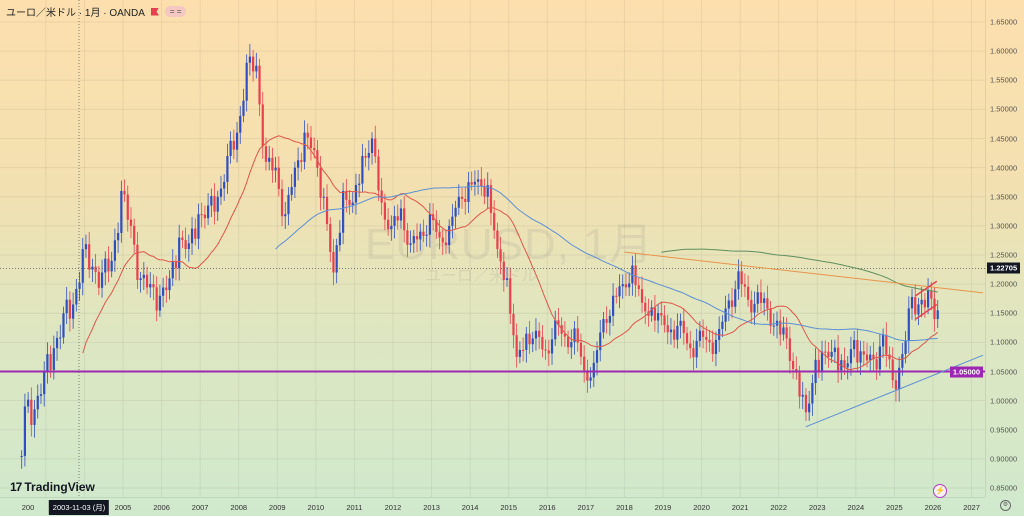 This screenshot has width=1024, height=517. What do you see at coordinates (154, 11) in the screenshot?
I see `flag-icon` at bounding box center [154, 11].